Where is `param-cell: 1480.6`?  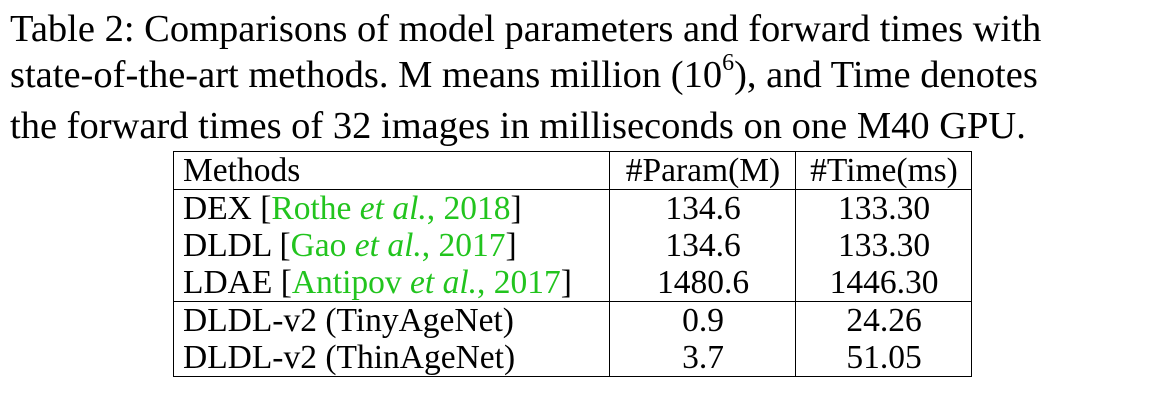 param-cell: 1480.6 is located at coordinates (702, 283).